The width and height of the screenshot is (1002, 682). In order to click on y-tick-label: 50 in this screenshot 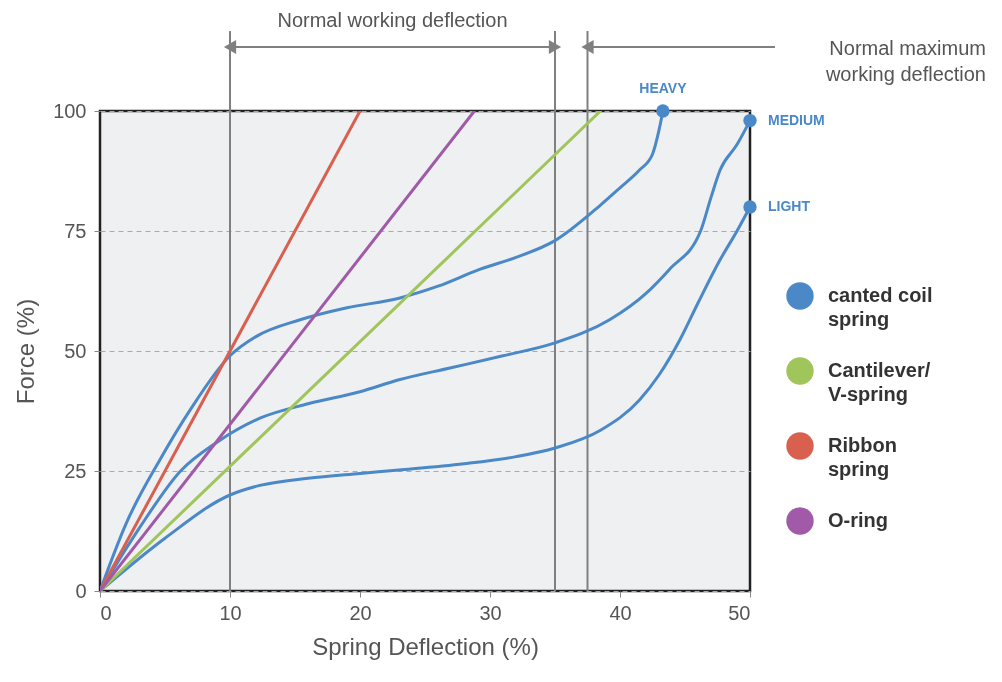, I will do `click(75, 350)`.